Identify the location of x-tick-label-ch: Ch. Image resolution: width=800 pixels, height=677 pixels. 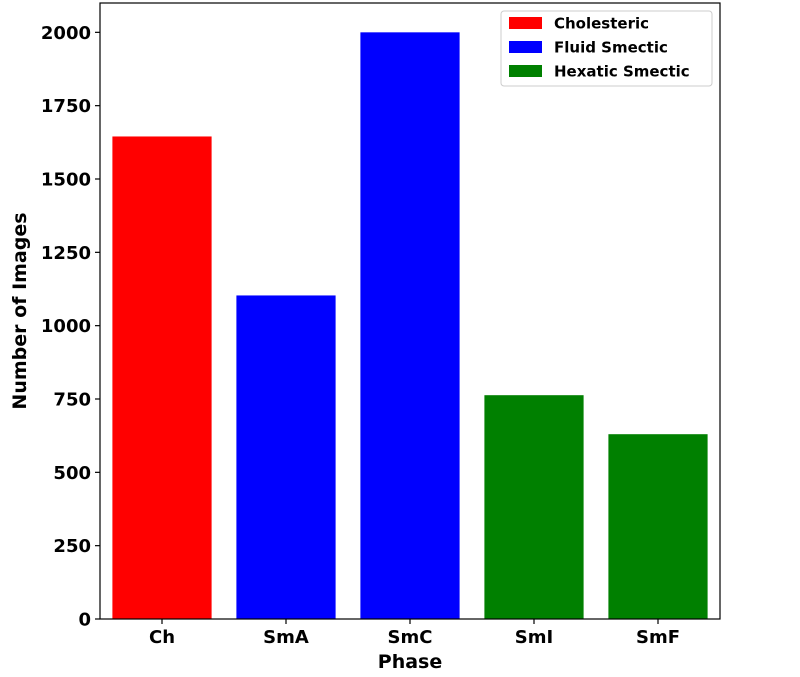
(162, 637).